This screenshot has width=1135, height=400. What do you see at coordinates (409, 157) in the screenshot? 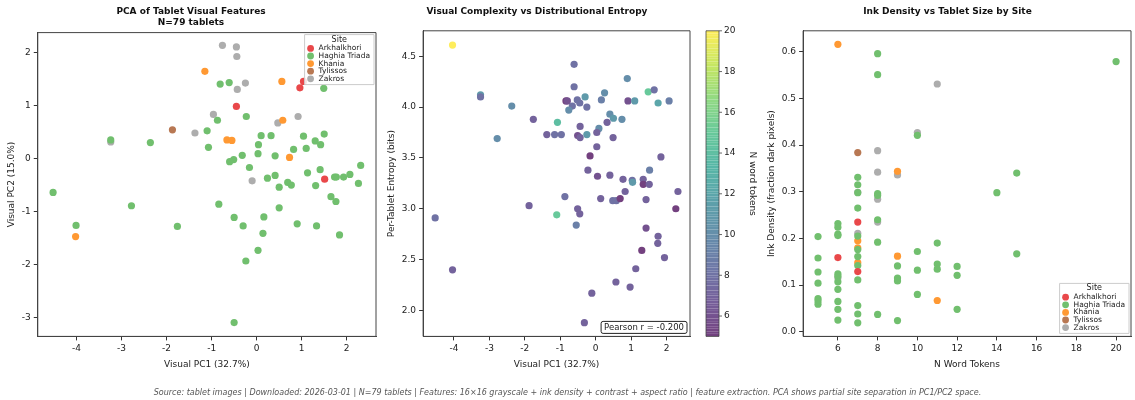
I see `y-tick-label: 3.5` at bounding box center [409, 157].